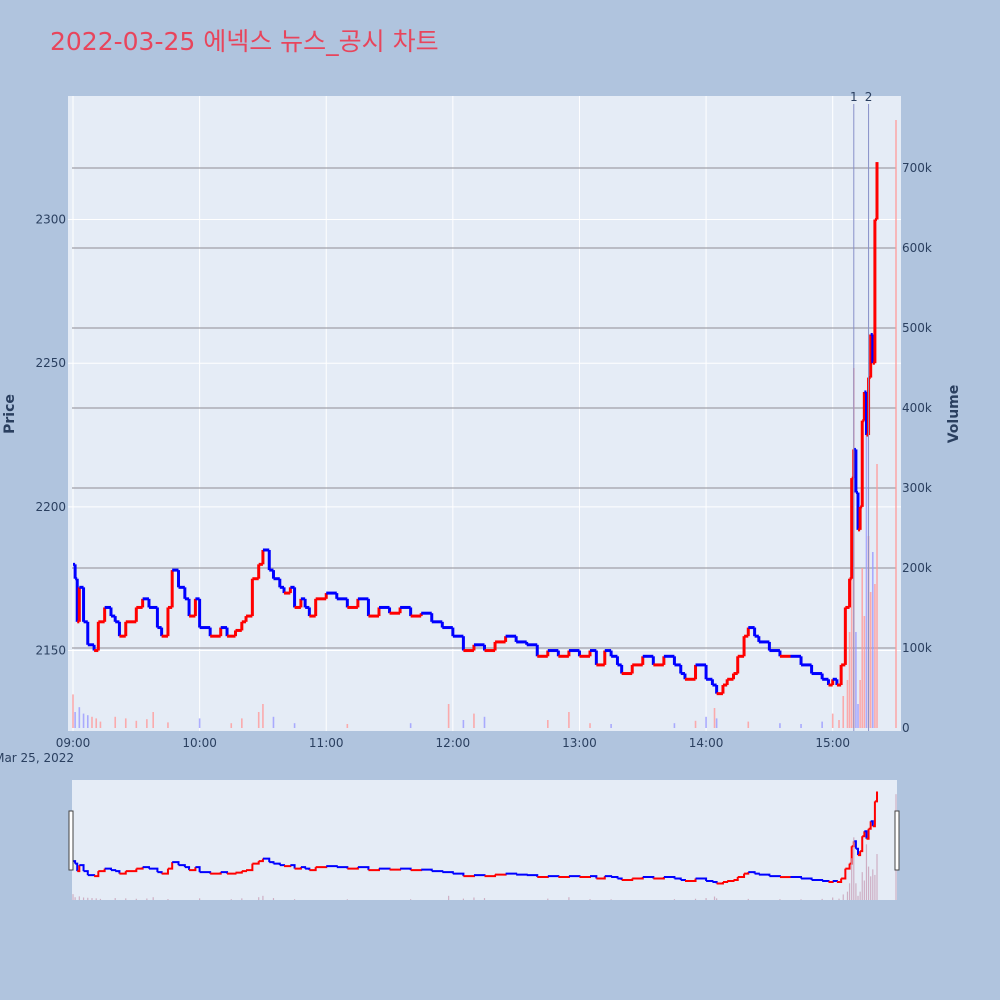 The width and height of the screenshot is (1000, 1000). I want to click on date-label: Mar 25, 2022, so click(37, 758).